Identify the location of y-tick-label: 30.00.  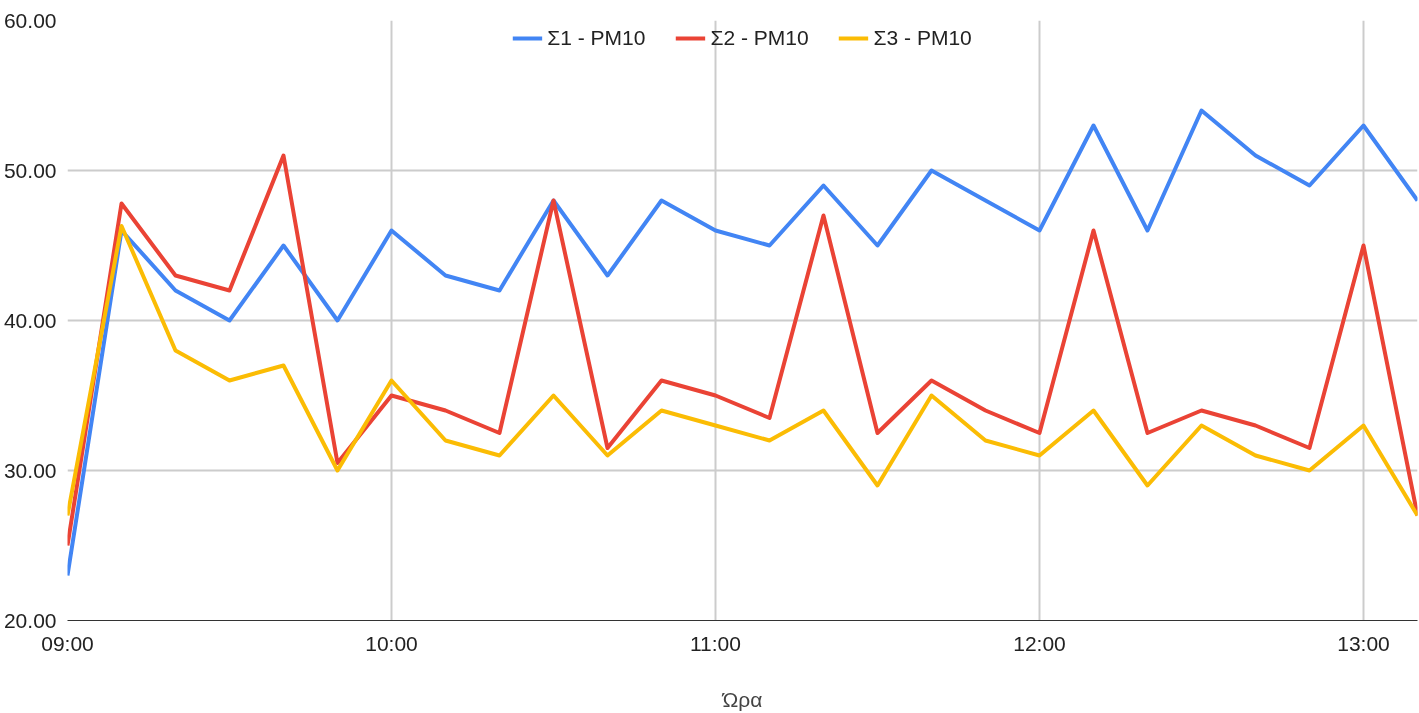
(30, 470).